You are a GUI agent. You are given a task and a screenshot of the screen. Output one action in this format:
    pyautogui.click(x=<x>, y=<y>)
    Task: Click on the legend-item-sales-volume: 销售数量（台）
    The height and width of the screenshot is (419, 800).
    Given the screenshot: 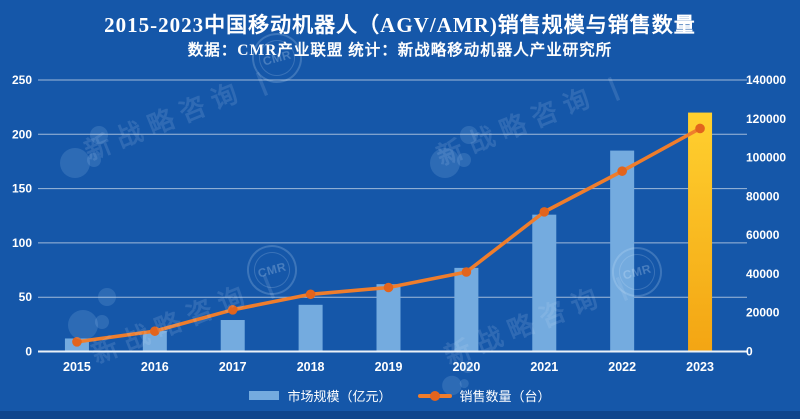 What is the action you would take?
    pyautogui.click(x=484, y=395)
    